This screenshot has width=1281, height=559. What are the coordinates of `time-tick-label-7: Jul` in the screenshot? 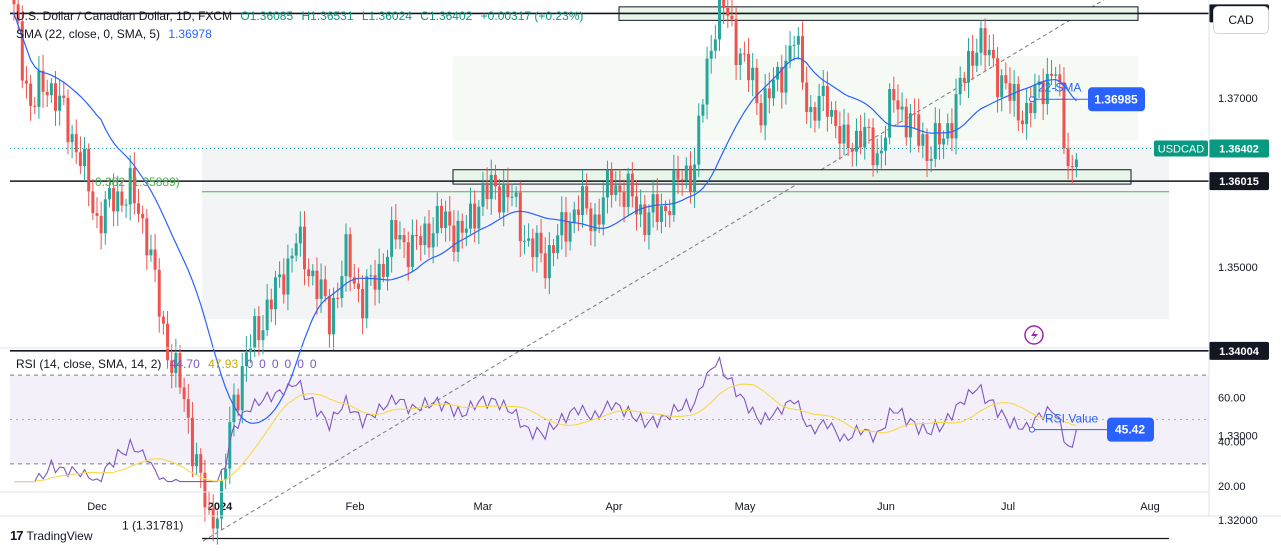 It's located at (1008, 507).